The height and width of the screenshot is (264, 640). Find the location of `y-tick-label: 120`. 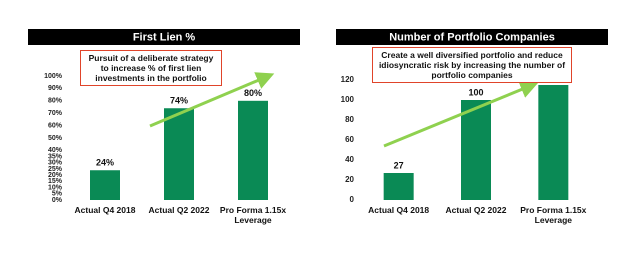

y-tick-label: 120 is located at coordinates (348, 79).